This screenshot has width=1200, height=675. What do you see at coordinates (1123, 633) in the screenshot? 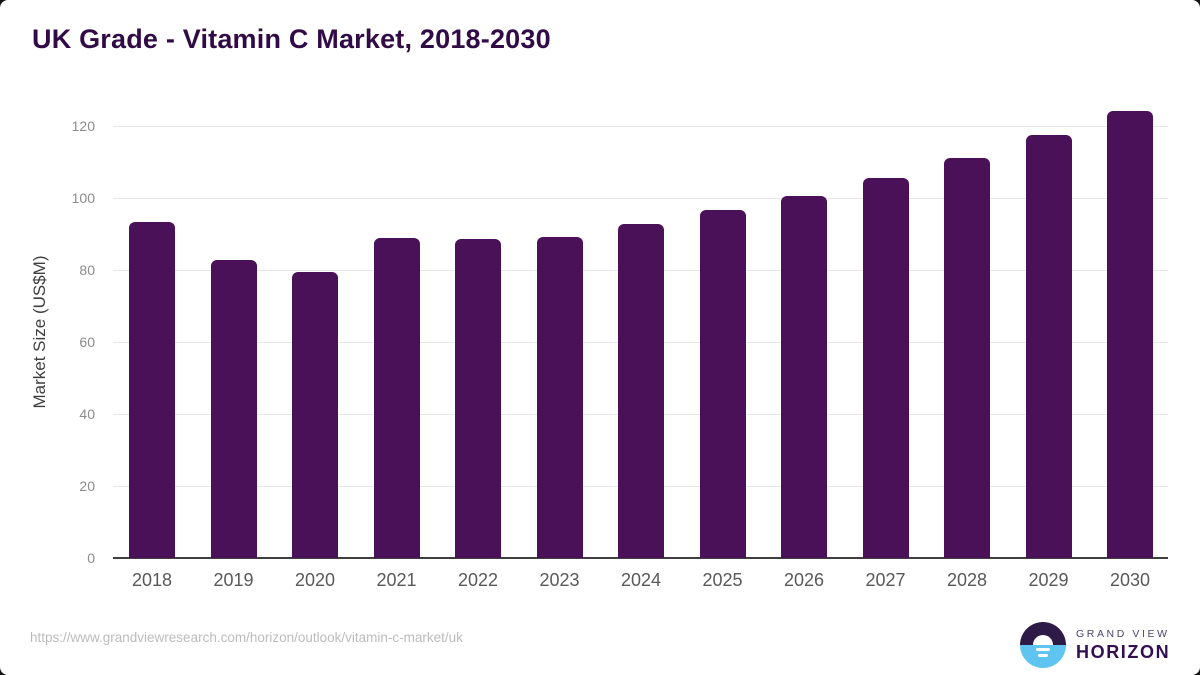
I see `logo-brand-top: GRAND VIEW` at bounding box center [1123, 633].